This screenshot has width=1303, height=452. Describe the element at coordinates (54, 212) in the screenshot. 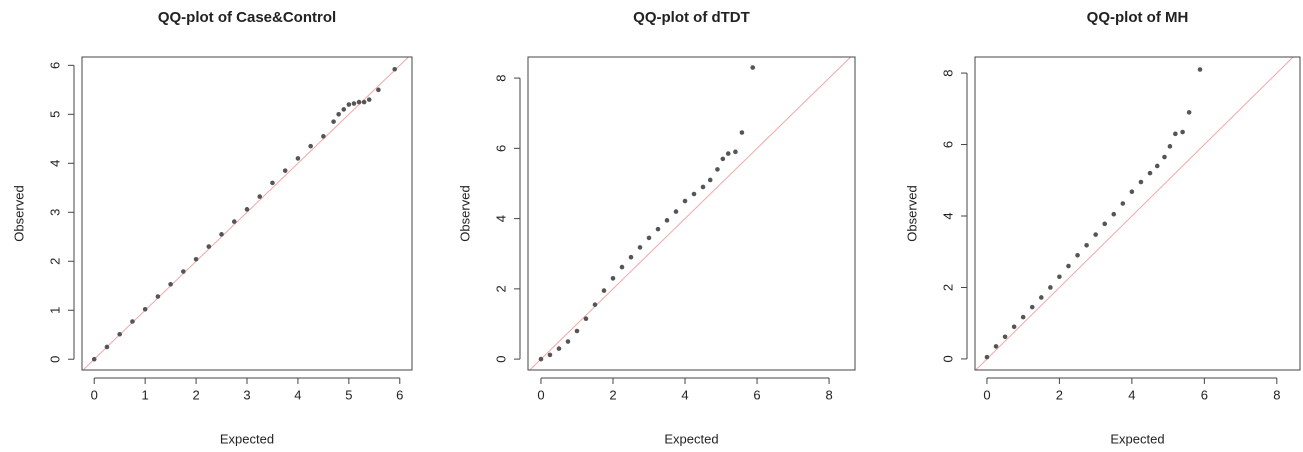

I see `y-tick-label: 3` at that location.